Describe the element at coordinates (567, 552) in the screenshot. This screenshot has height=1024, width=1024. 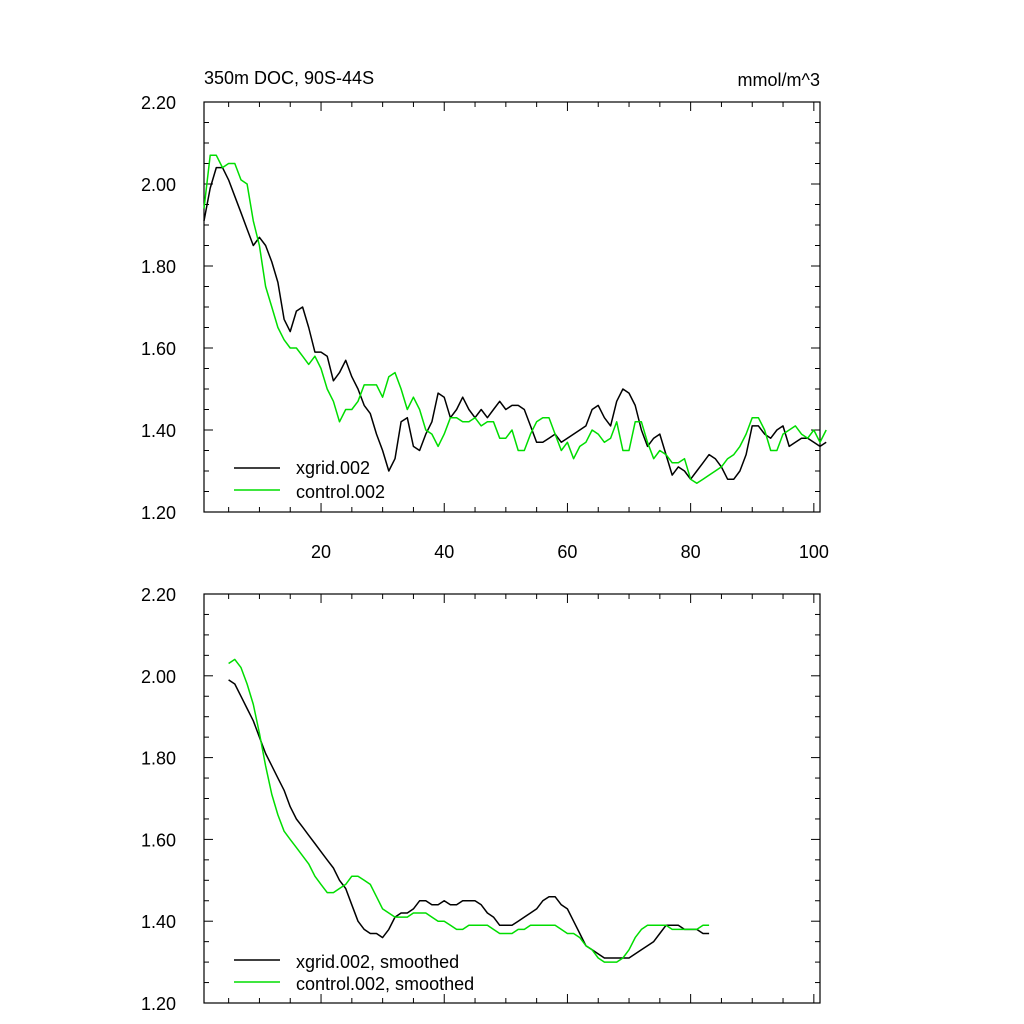
I see `x-tick-label: 60` at that location.